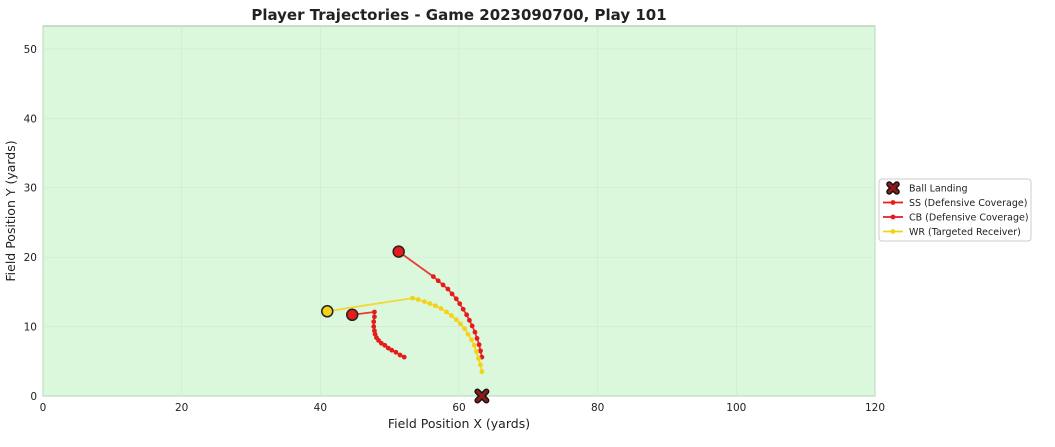  Describe the element at coordinates (965, 232) in the screenshot. I see `legend-label: WR (Targeted Receiver)` at that location.